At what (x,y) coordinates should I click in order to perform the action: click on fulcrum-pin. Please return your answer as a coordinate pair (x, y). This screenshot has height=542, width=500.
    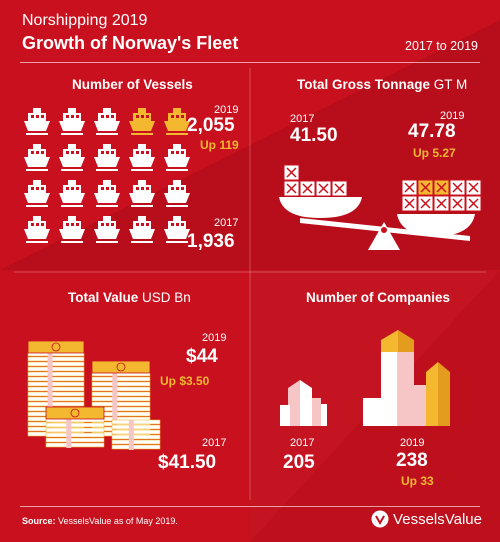
    Looking at the image, I should click on (384, 230).